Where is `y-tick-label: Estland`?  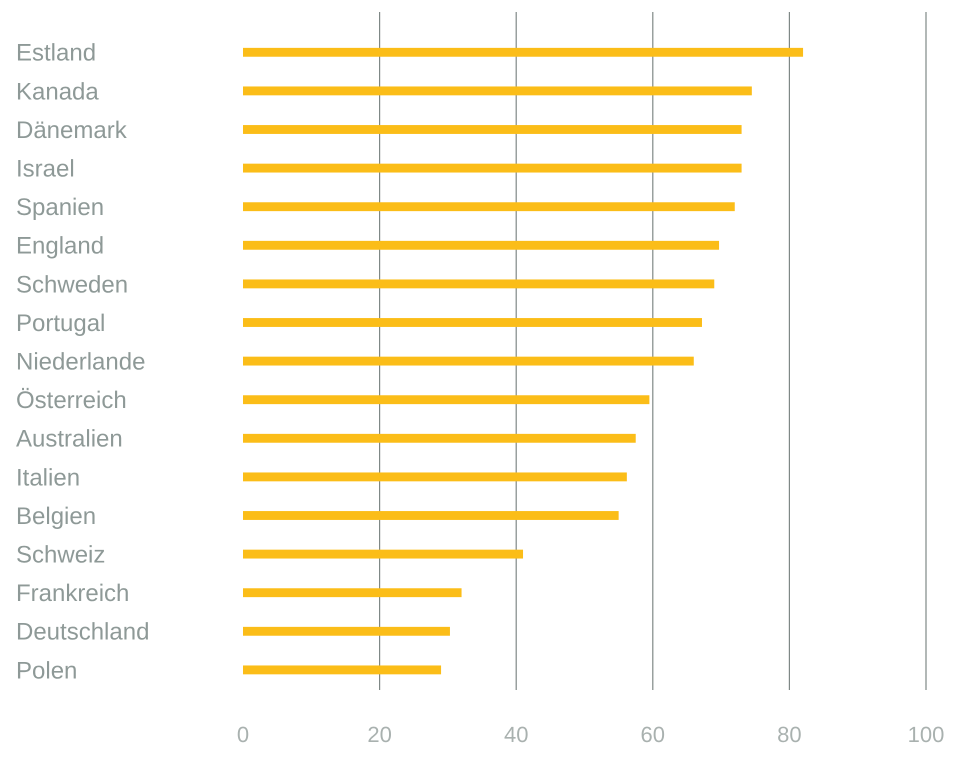 y-tick-label: Estland is located at coordinates (56, 53).